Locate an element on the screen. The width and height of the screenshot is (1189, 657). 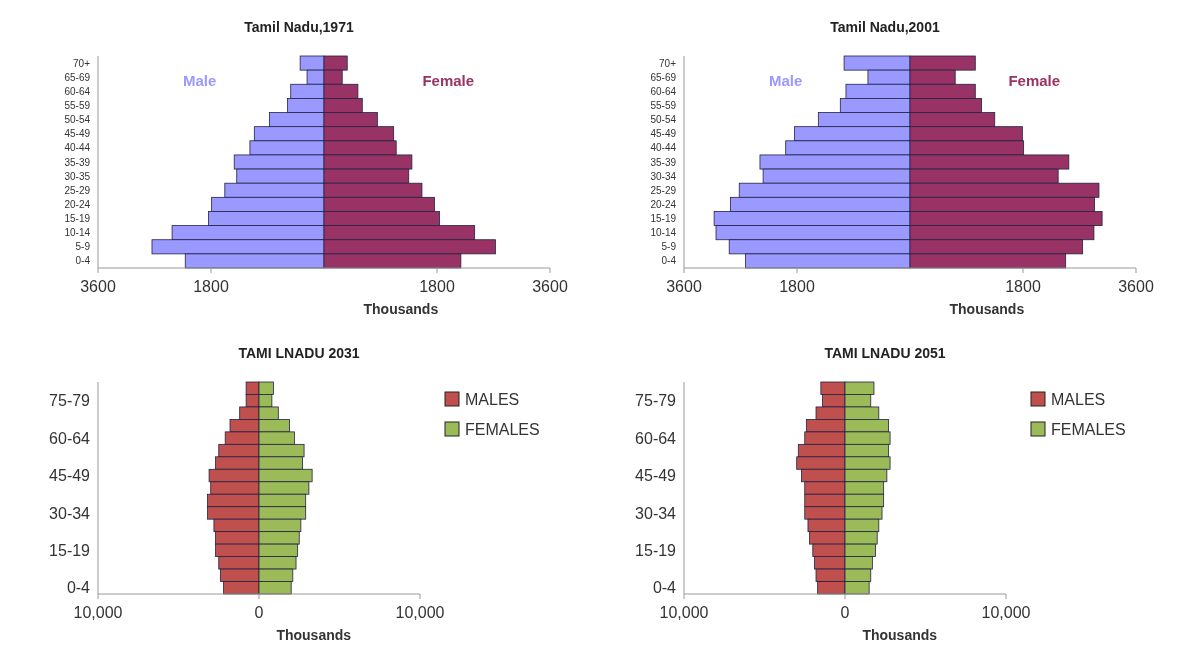
y-tick-label: 30-35 is located at coordinates (77, 176).